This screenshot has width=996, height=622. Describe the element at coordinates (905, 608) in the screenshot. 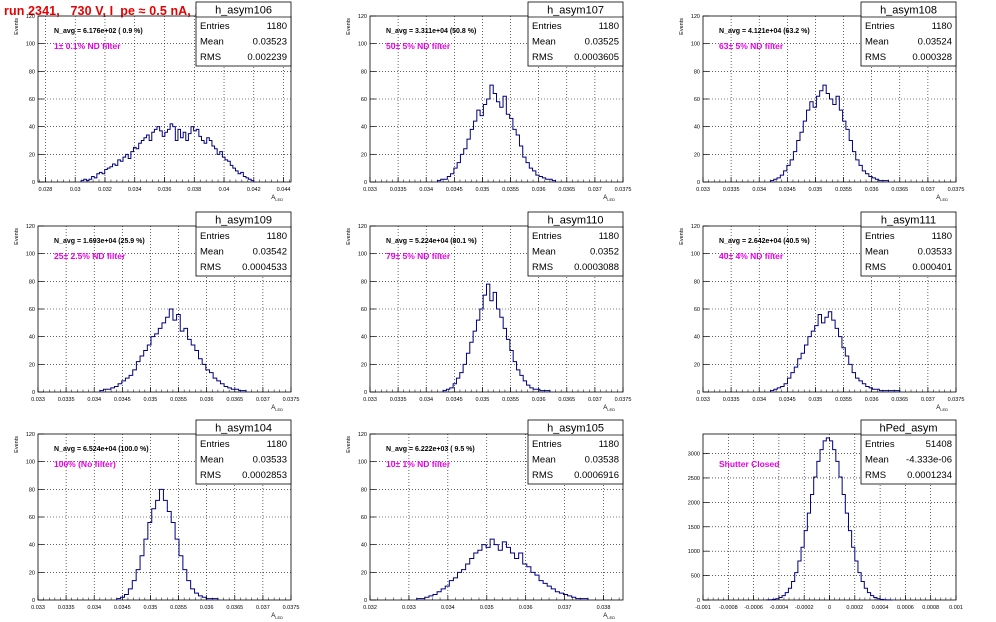

I see `x-tick-label: 0.0006` at that location.